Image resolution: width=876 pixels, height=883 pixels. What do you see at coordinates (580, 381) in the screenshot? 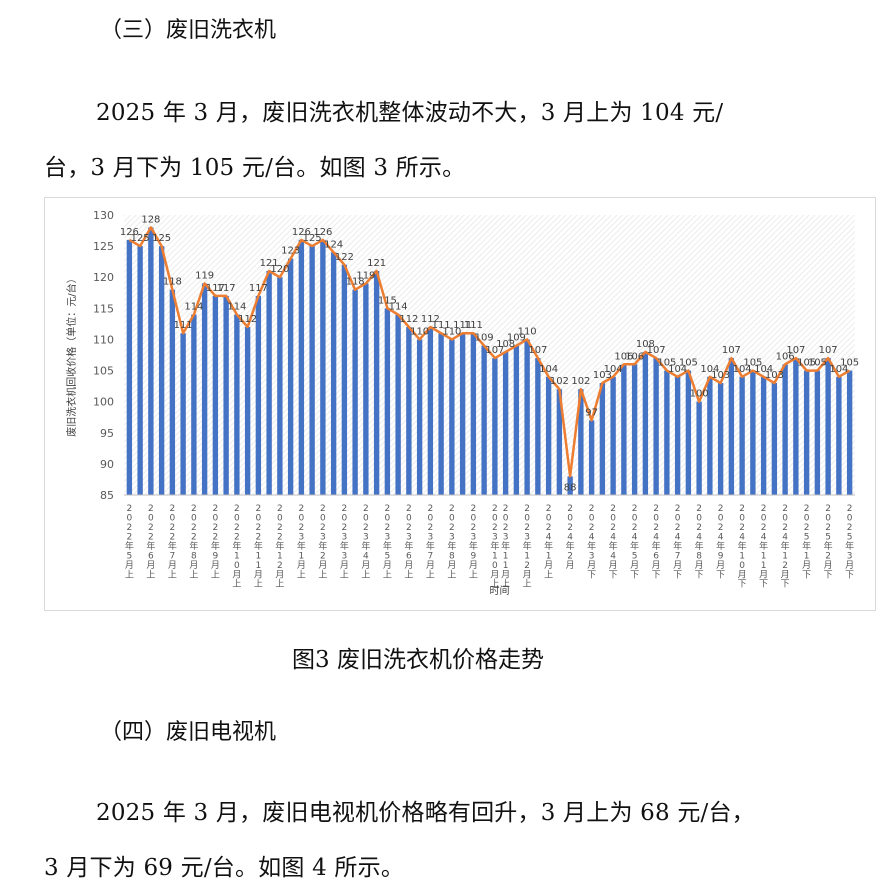
I see `data-label: 102` at bounding box center [580, 381].